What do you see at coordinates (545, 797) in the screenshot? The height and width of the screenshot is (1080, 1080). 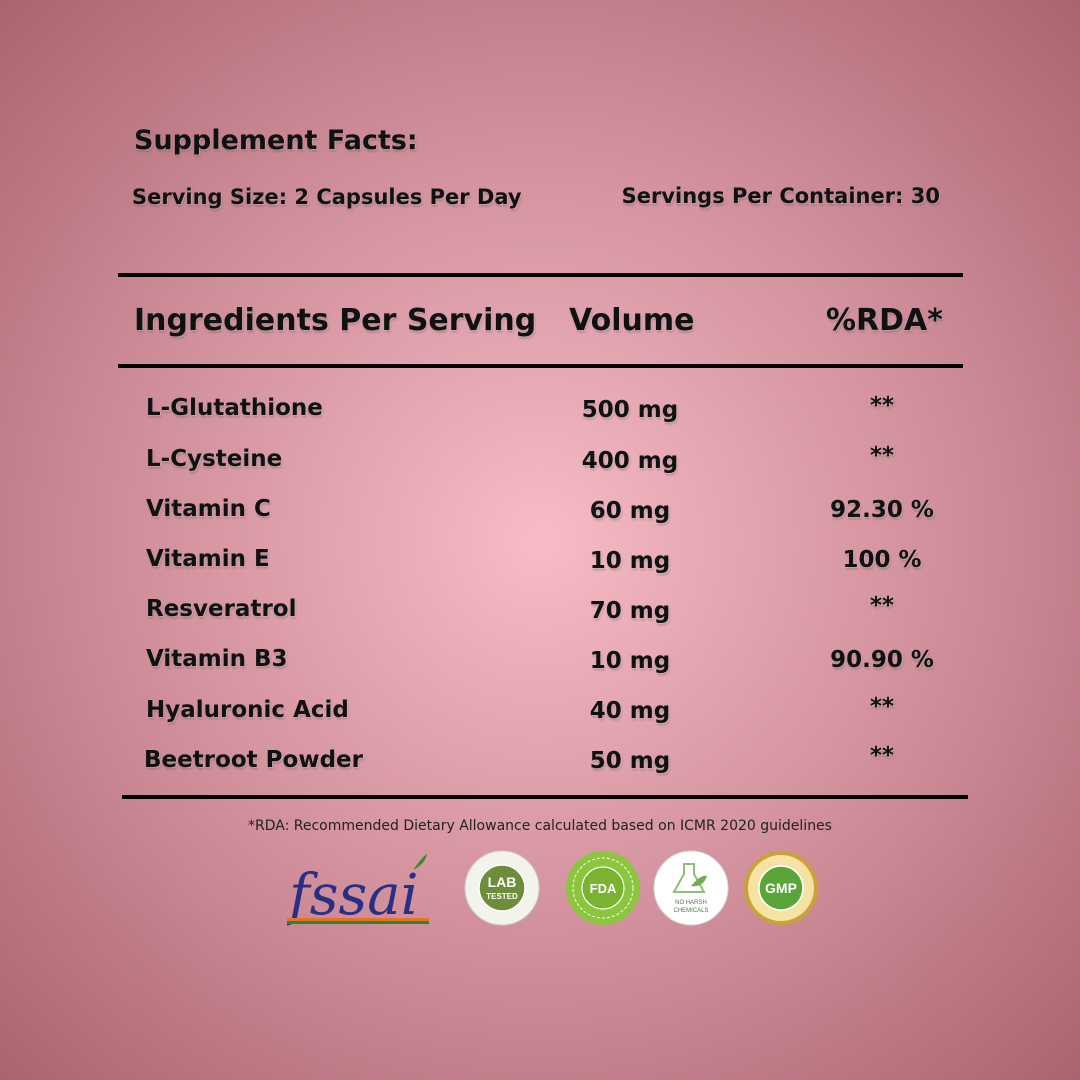 I see `table-bottom-rule` at bounding box center [545, 797].